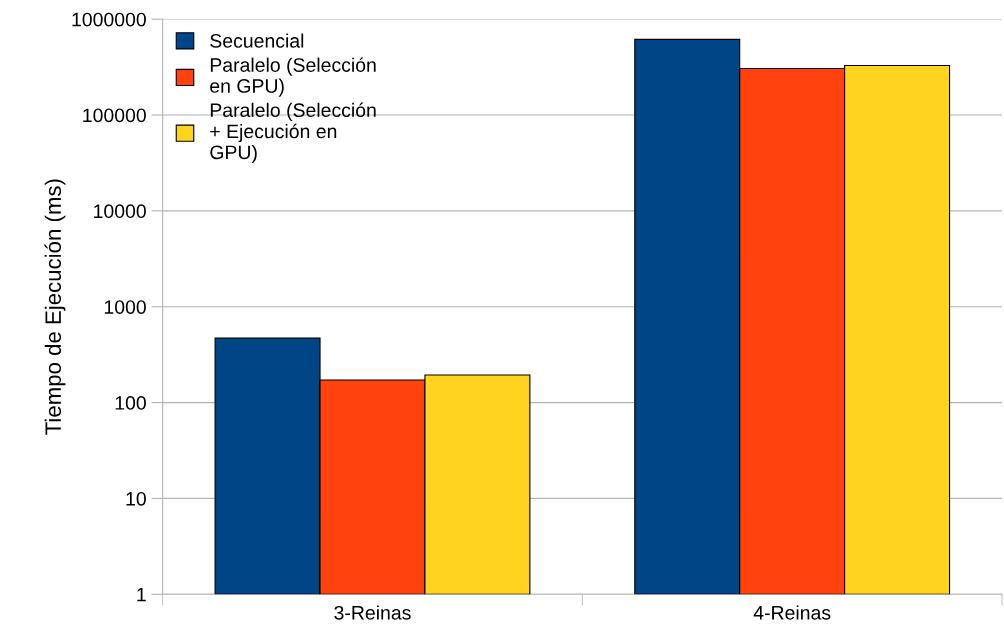  I want to click on y-tick-label: 10000, so click(120, 211).